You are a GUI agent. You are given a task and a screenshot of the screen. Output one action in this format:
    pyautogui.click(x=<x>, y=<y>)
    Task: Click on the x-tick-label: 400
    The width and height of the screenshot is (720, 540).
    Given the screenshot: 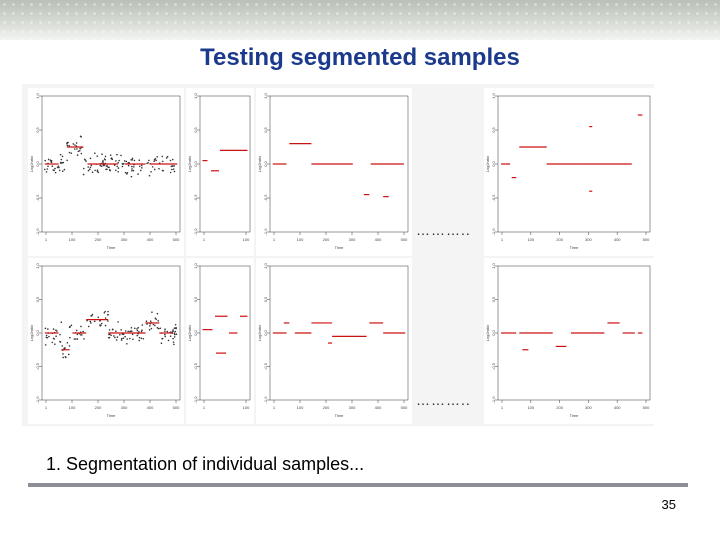 What is the action you would take?
    pyautogui.click(x=378, y=407)
    